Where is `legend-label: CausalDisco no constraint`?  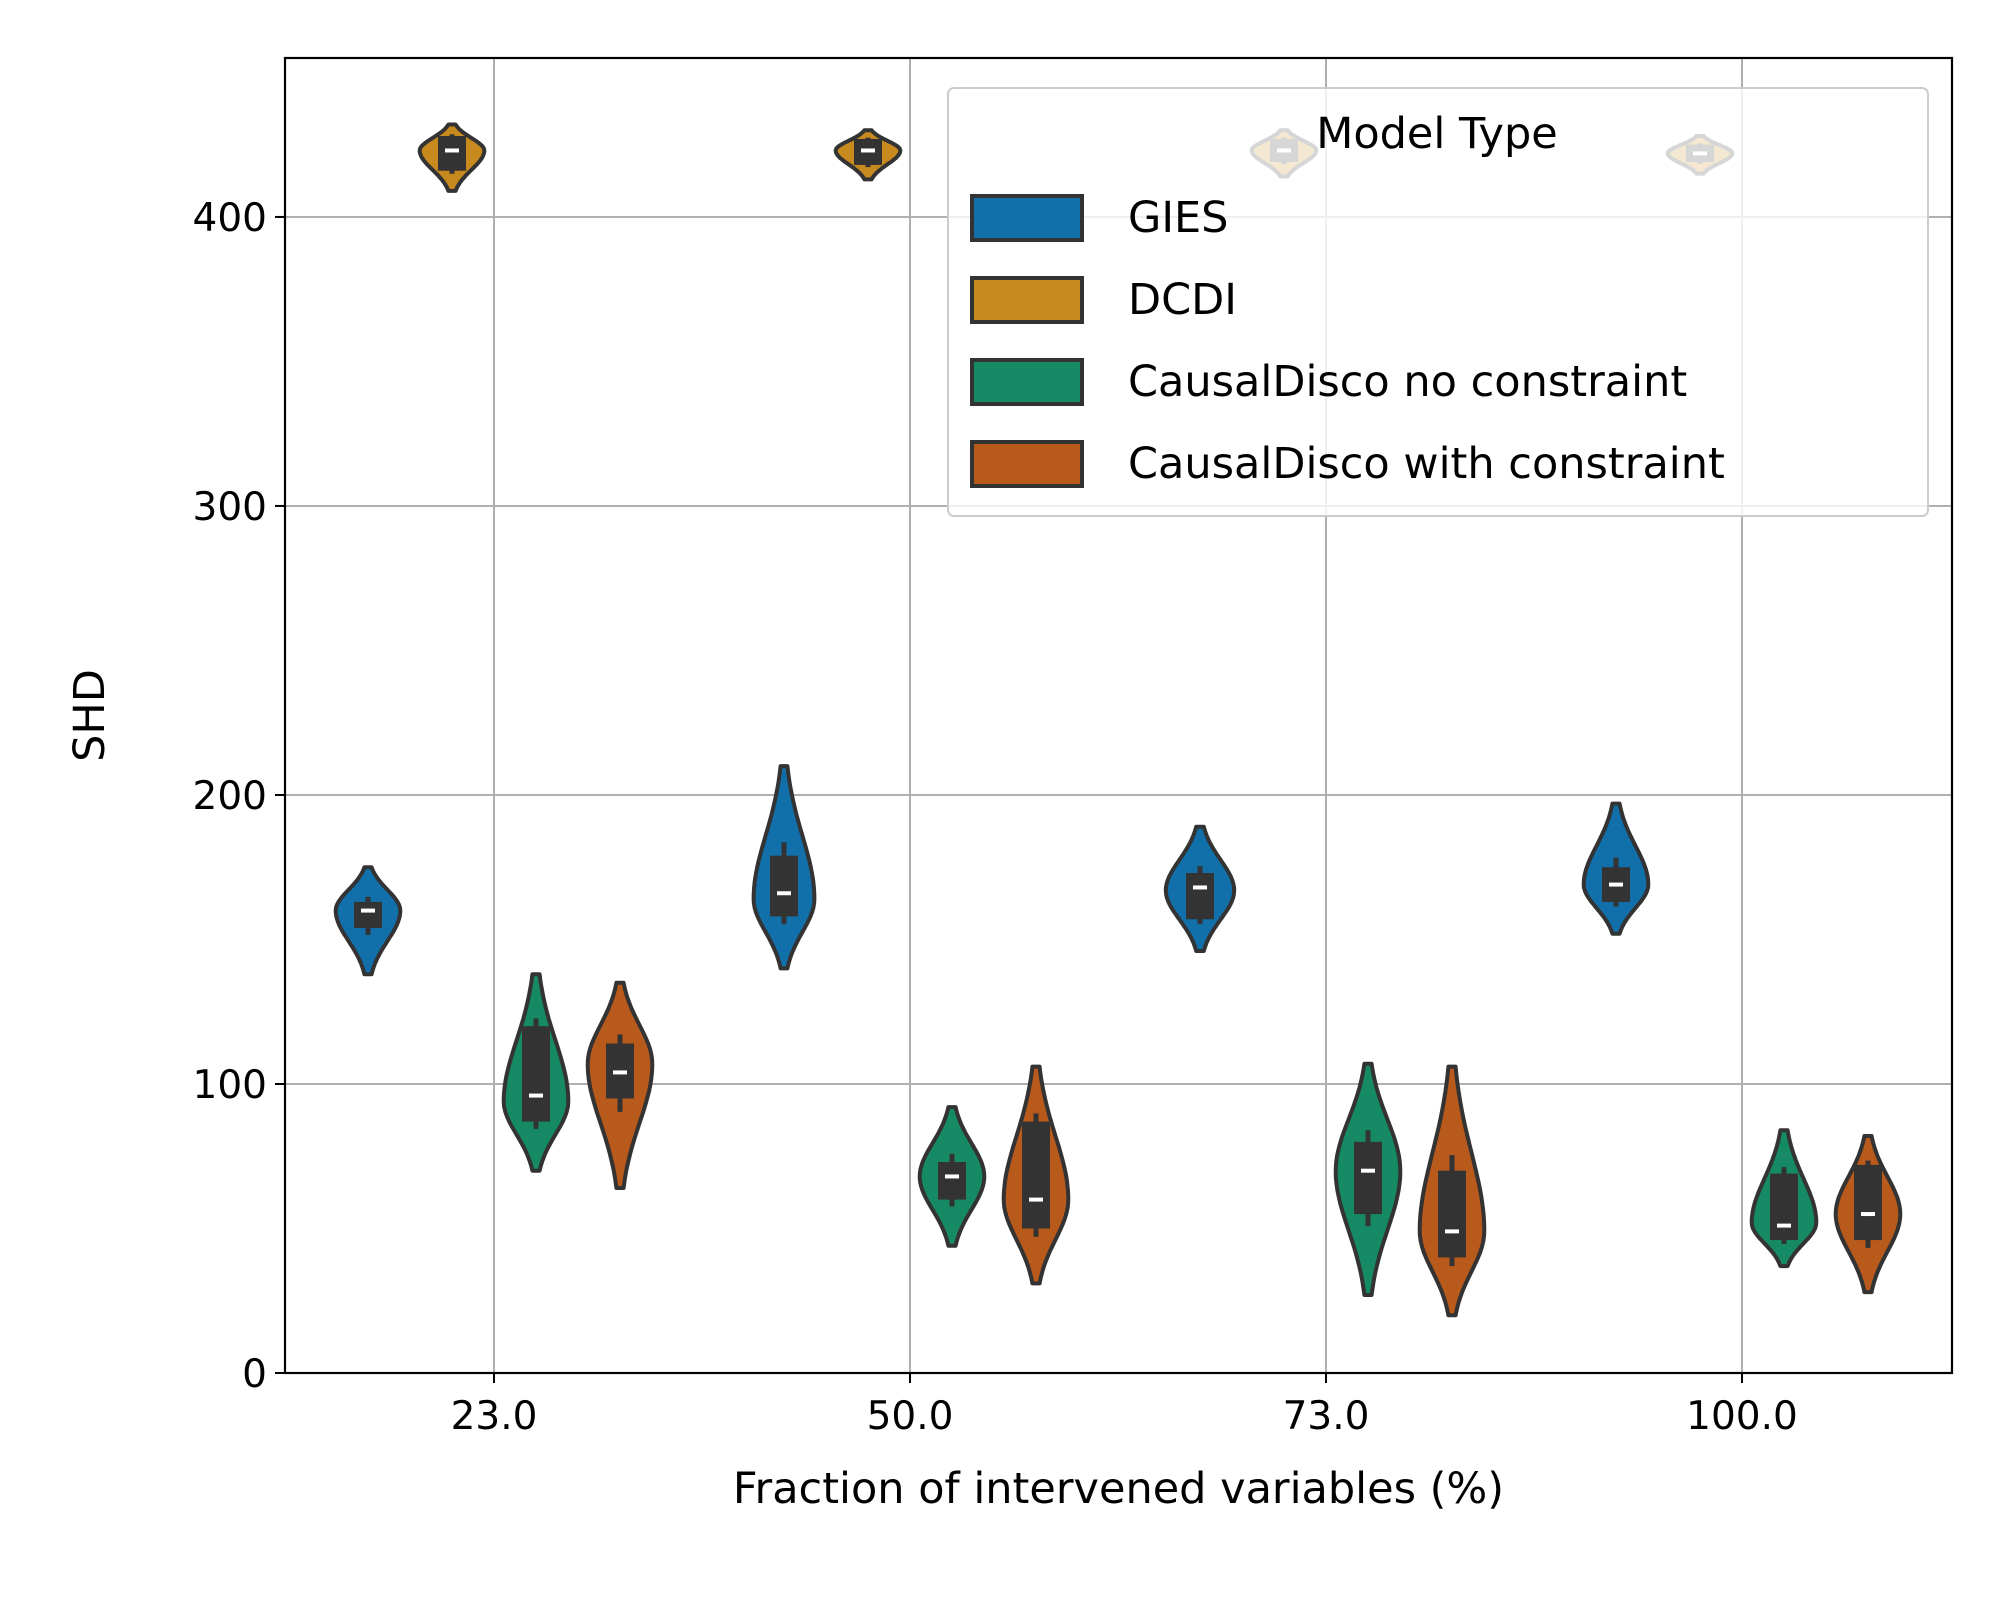
legend-label: CausalDisco no constraint is located at coordinates (1407, 382).